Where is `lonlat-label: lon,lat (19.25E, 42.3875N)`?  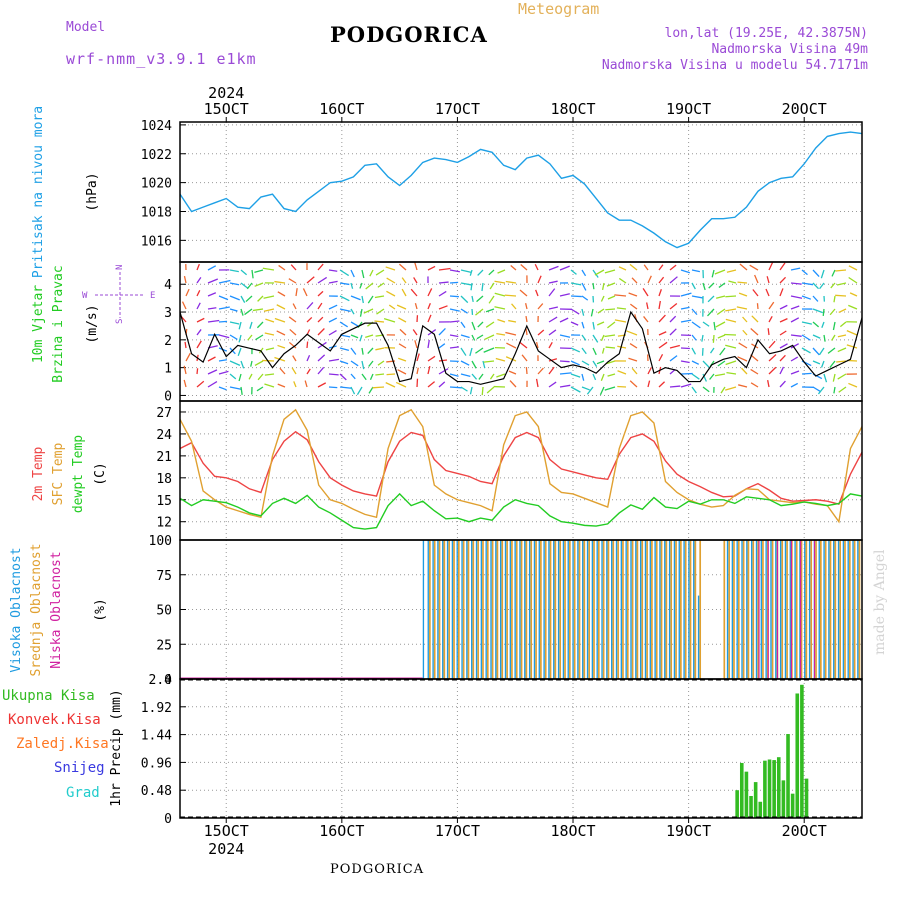
lonlat-label: lon,lat (19.25E, 42.3875N) is located at coordinates (766, 33).